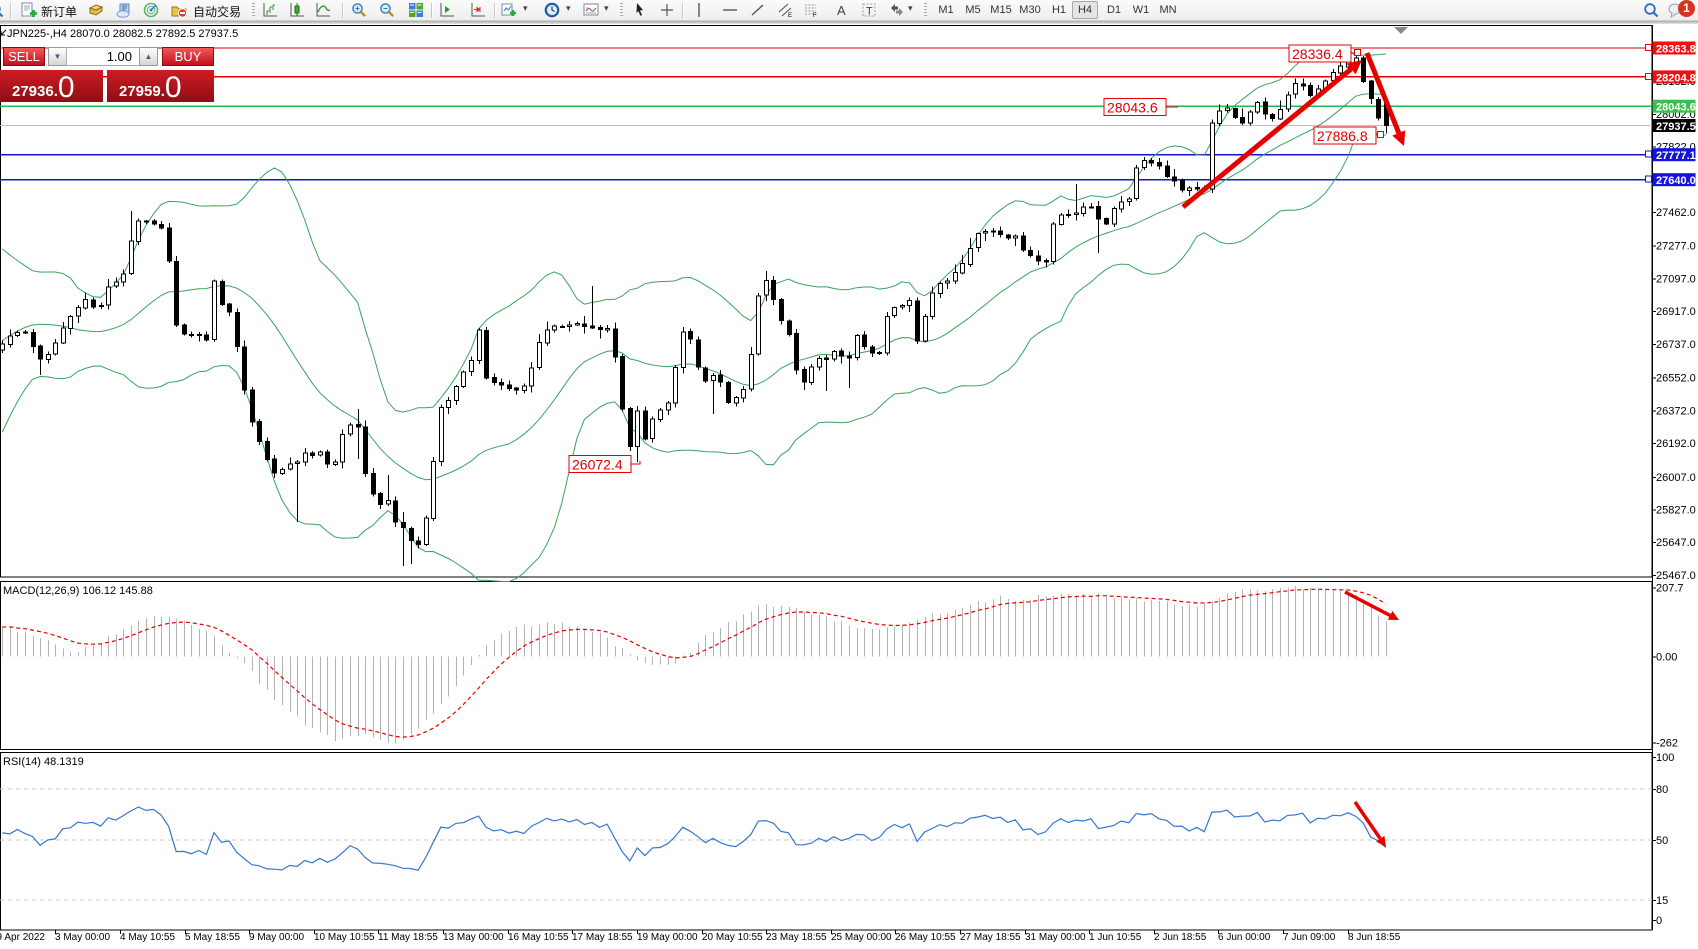 The width and height of the screenshot is (1698, 949). Describe the element at coordinates (82, 937) in the screenshot. I see `svg-text: 3 May 00:00` at that location.